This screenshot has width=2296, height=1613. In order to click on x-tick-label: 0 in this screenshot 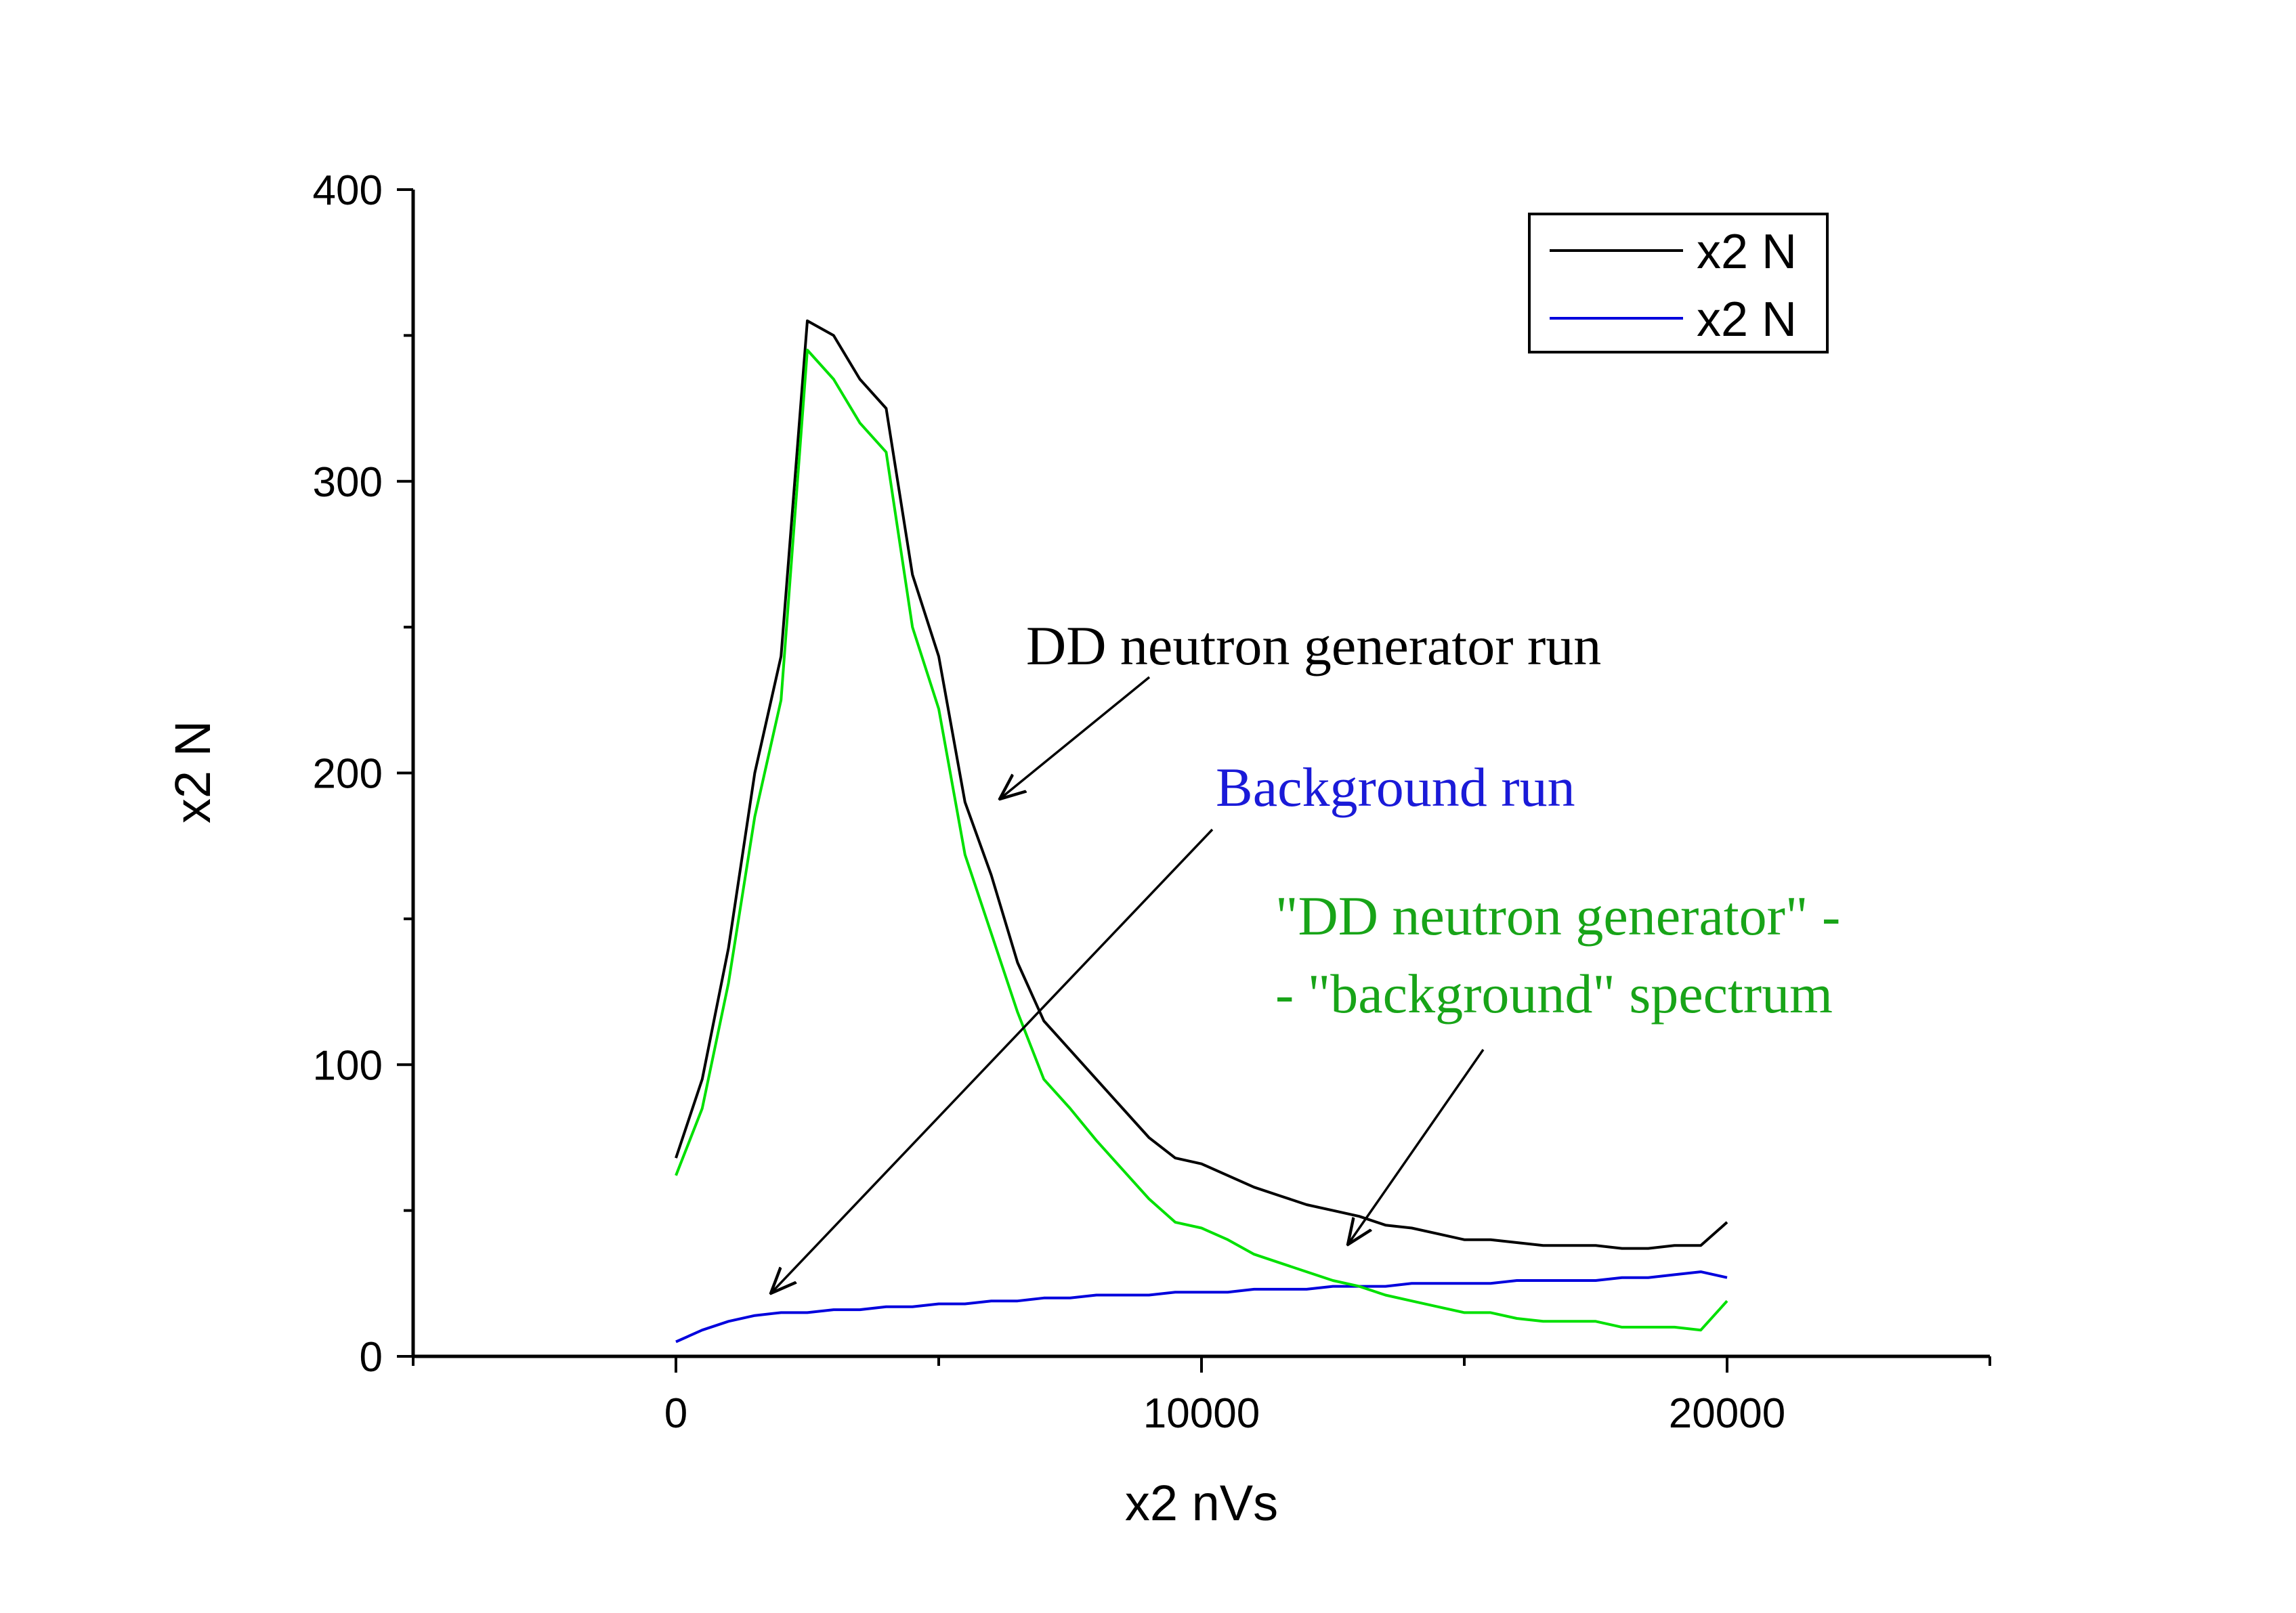, I will do `click(675, 1414)`.